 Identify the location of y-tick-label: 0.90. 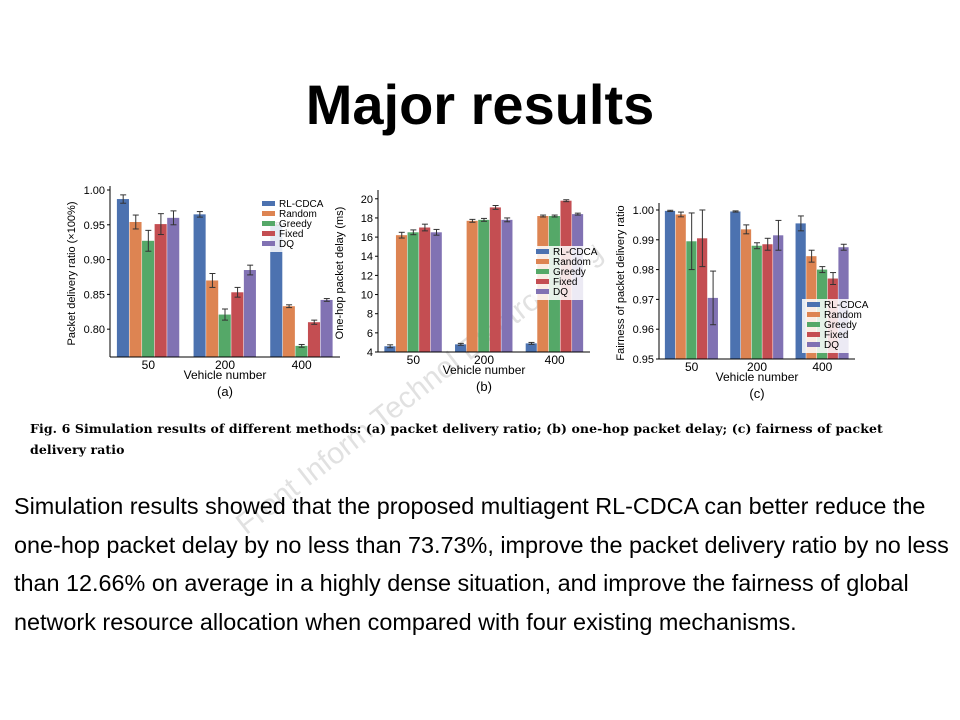
(94, 261).